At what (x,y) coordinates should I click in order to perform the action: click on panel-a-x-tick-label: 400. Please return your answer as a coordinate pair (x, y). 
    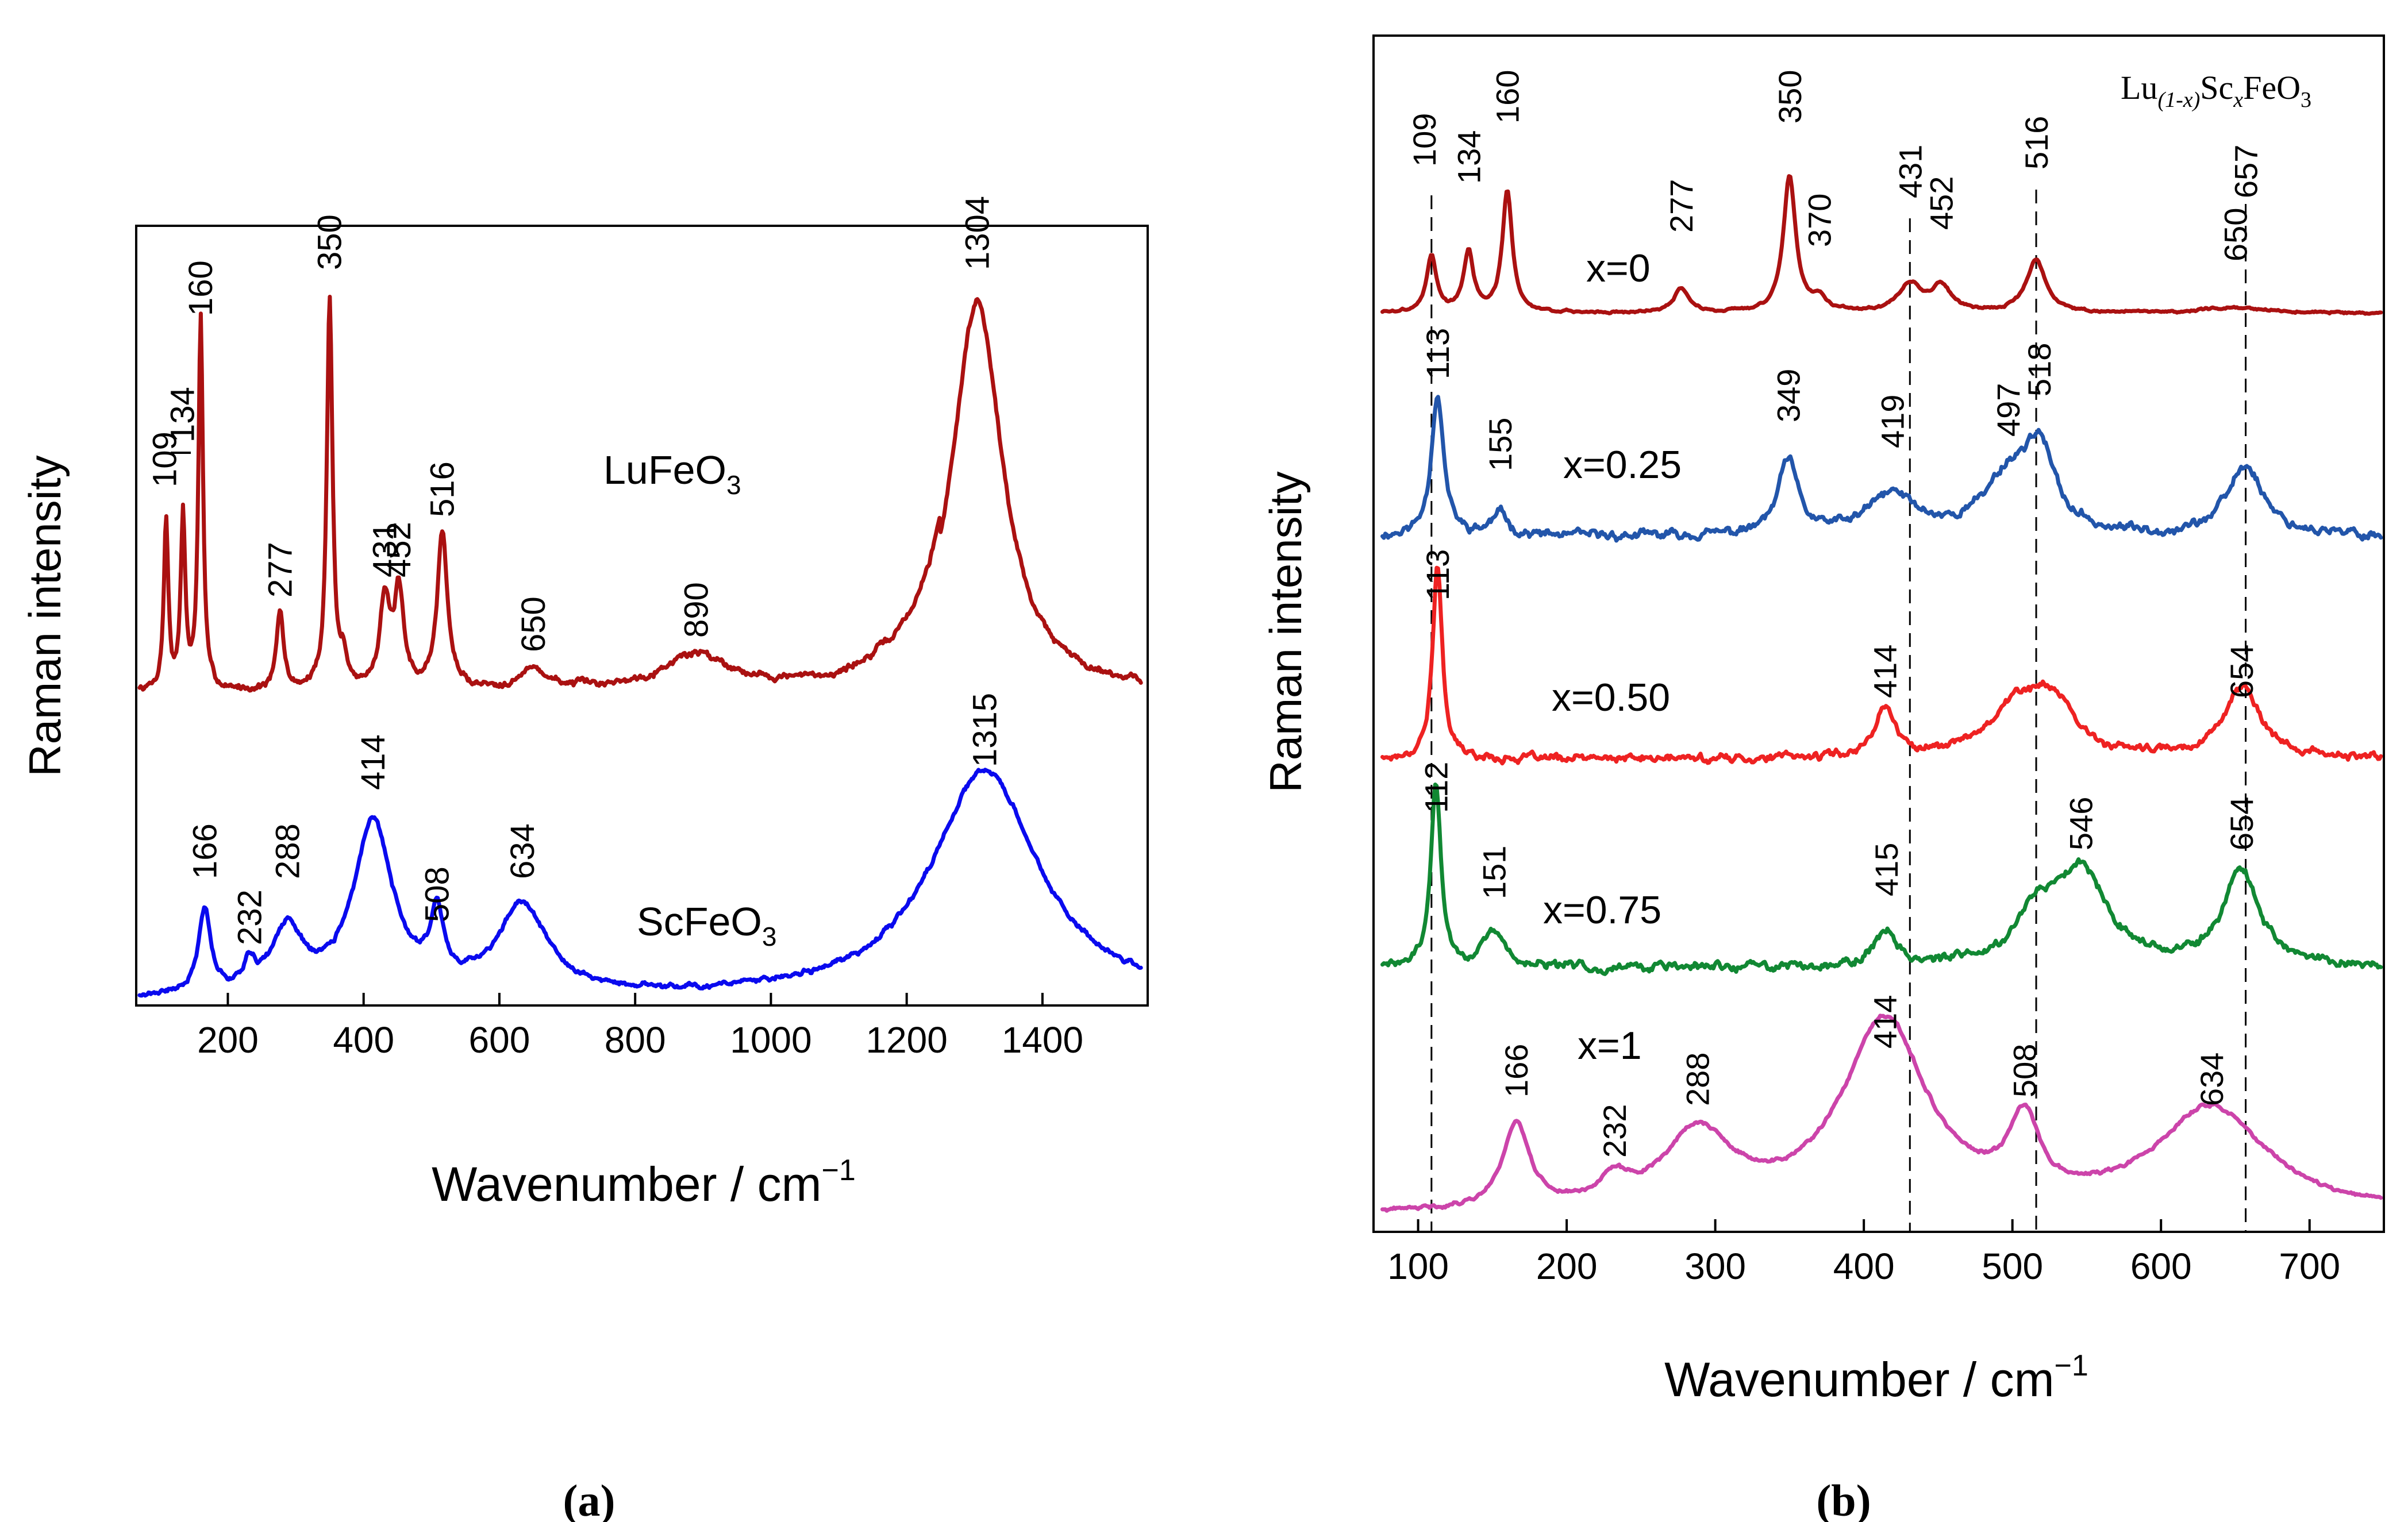
    Looking at the image, I should click on (363, 1040).